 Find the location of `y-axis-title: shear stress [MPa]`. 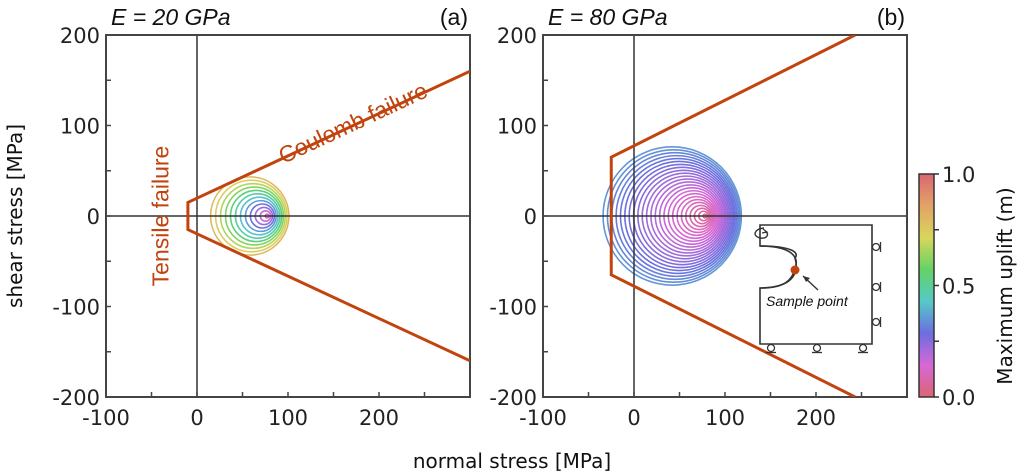

y-axis-title: shear stress [MPa] is located at coordinates (15, 216).